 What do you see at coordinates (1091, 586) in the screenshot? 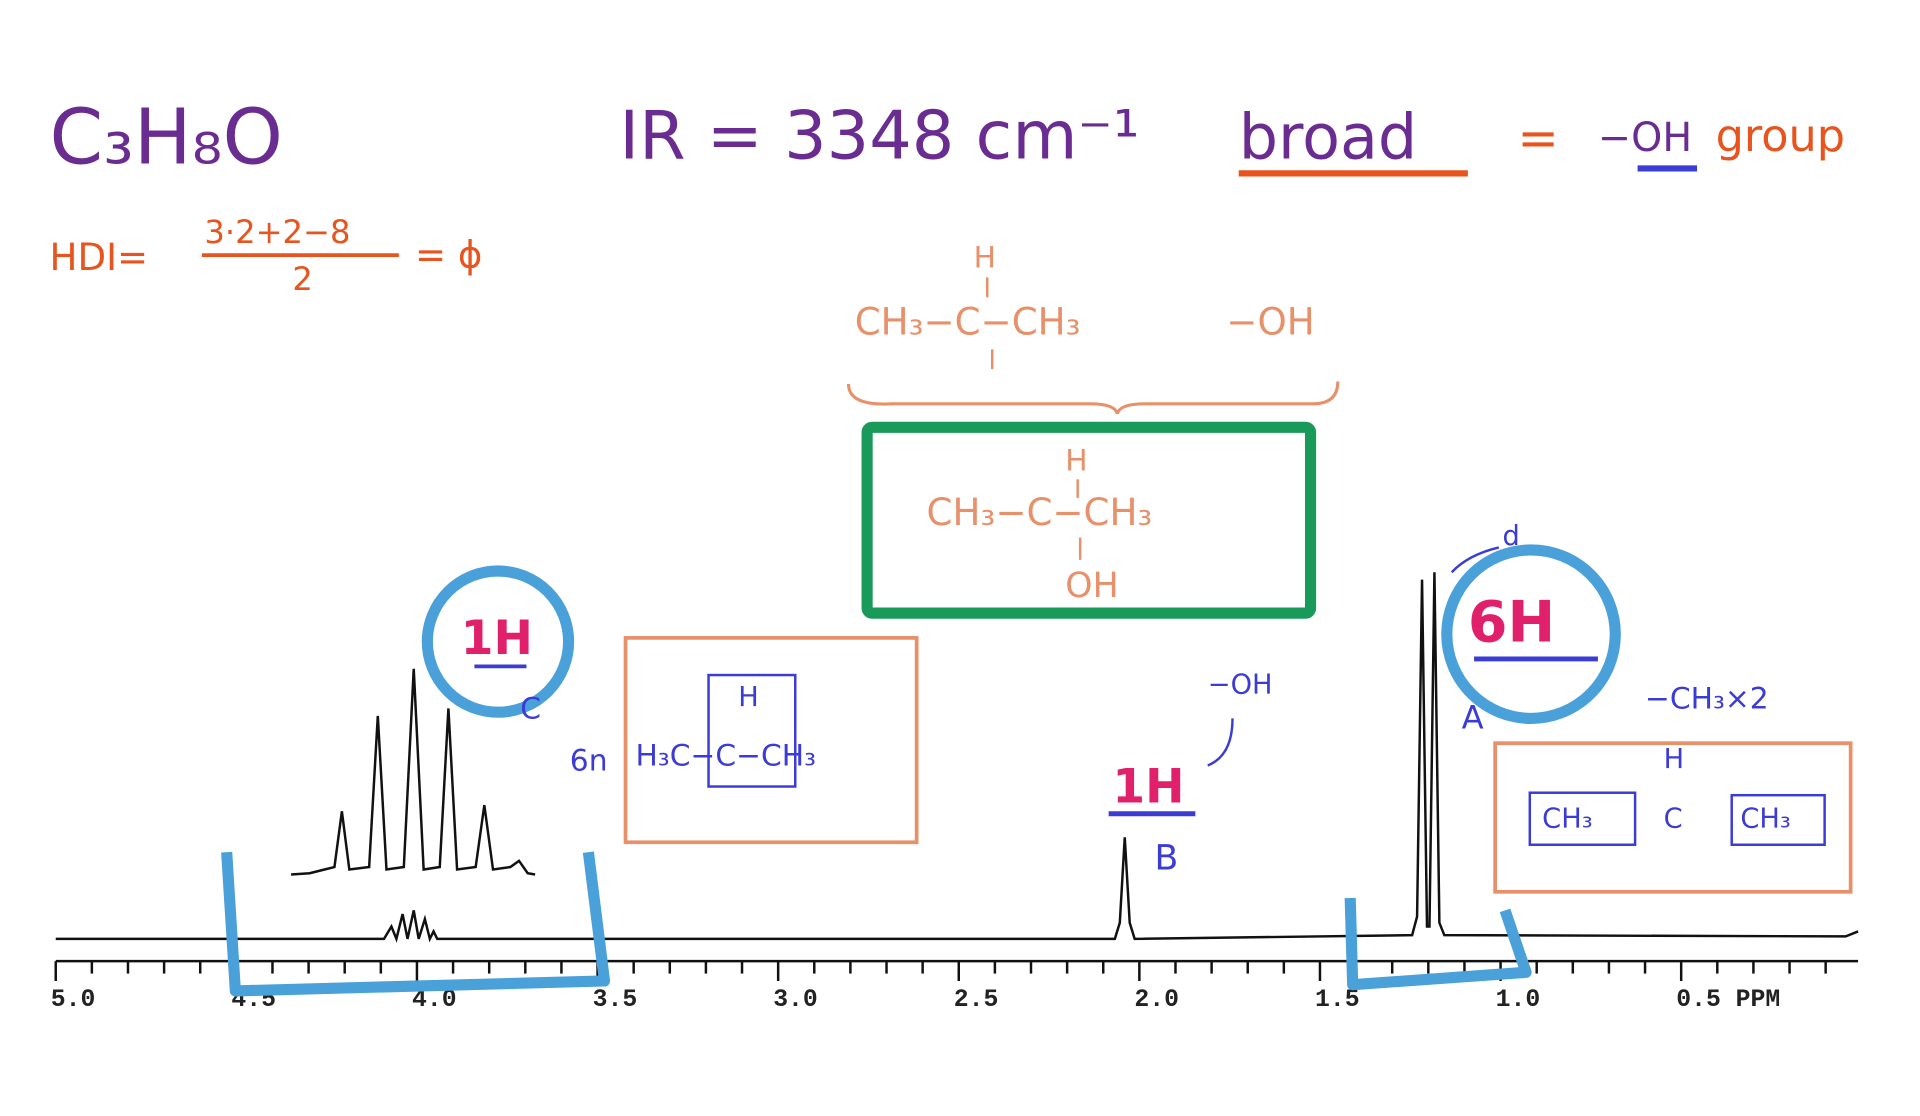
I see `answer-oh: OH` at bounding box center [1091, 586].